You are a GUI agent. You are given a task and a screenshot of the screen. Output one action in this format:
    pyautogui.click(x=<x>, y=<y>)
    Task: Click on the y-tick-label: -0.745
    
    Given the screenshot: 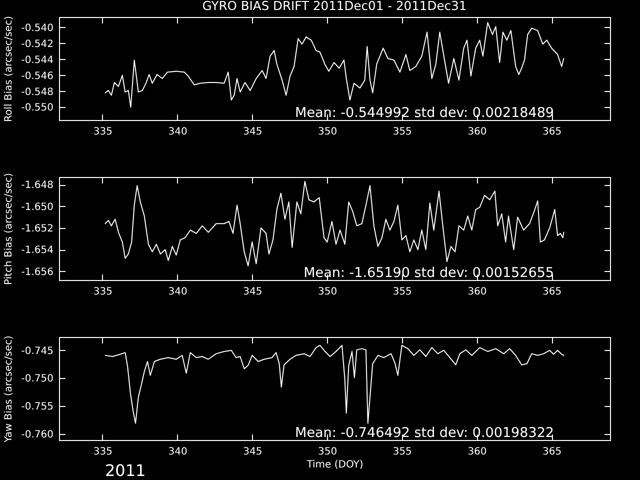 What is the action you would take?
    pyautogui.click(x=37, y=351)
    